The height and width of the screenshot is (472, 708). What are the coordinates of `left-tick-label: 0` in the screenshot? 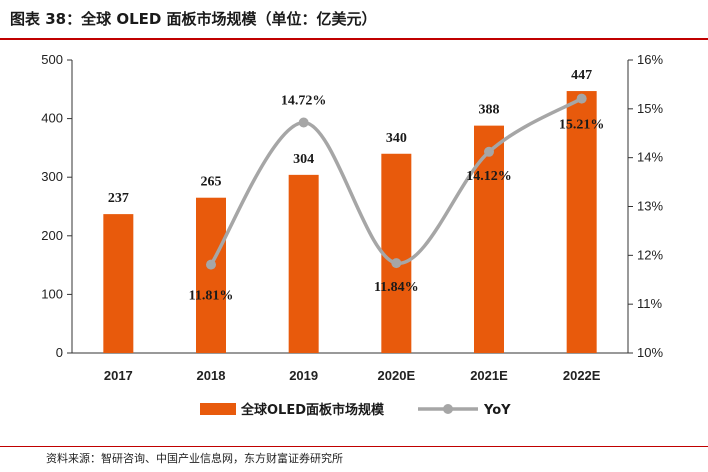 It's located at (59, 352).